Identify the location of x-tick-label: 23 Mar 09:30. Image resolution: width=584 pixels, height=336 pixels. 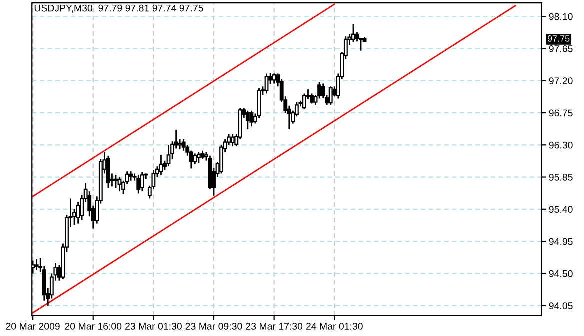
(214, 326).